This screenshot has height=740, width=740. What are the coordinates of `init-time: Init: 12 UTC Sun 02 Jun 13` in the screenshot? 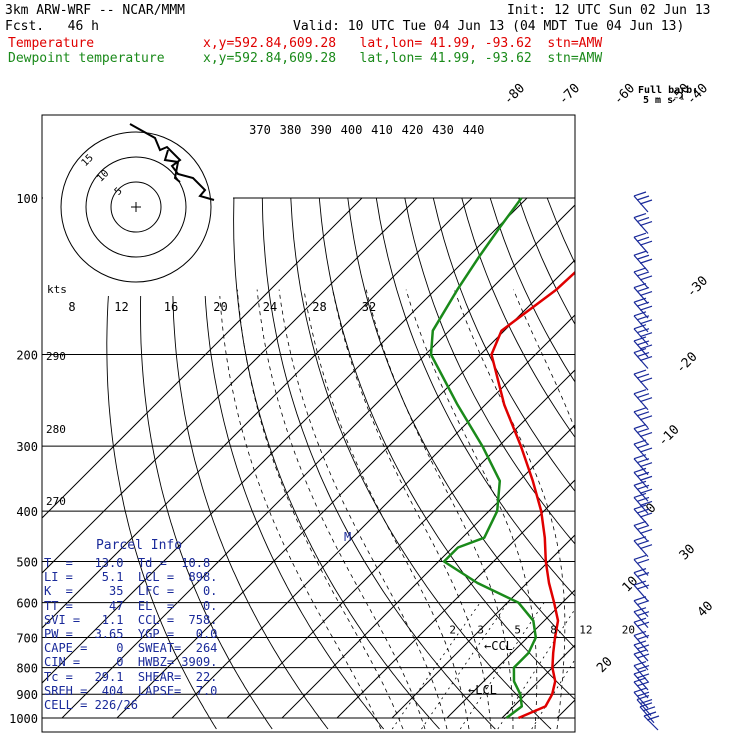 It's located at (609, 10).